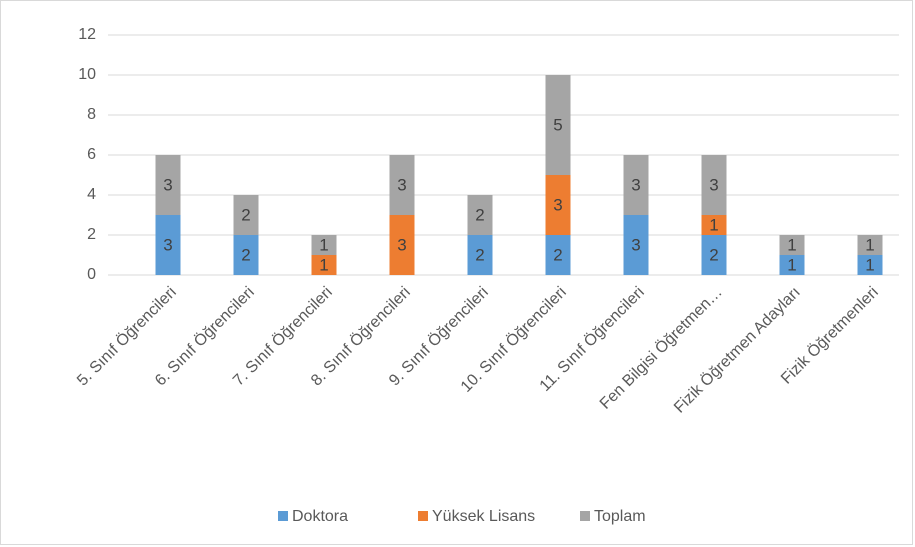 The width and height of the screenshot is (915, 547). What do you see at coordinates (91, 154) in the screenshot?
I see `y-tick-label: 6` at bounding box center [91, 154].